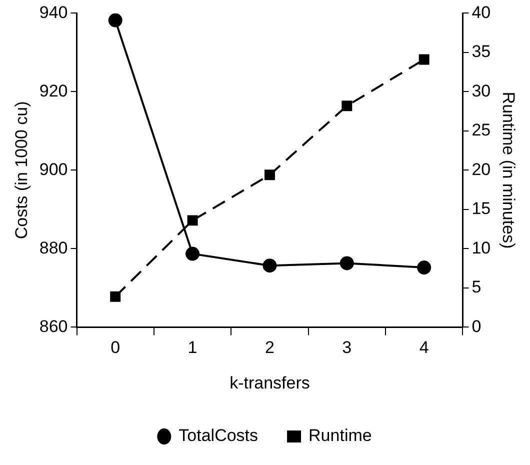 This screenshot has width=530, height=465. Describe the element at coordinates (193, 348) in the screenshot. I see `x-tick-label: 1` at that location.